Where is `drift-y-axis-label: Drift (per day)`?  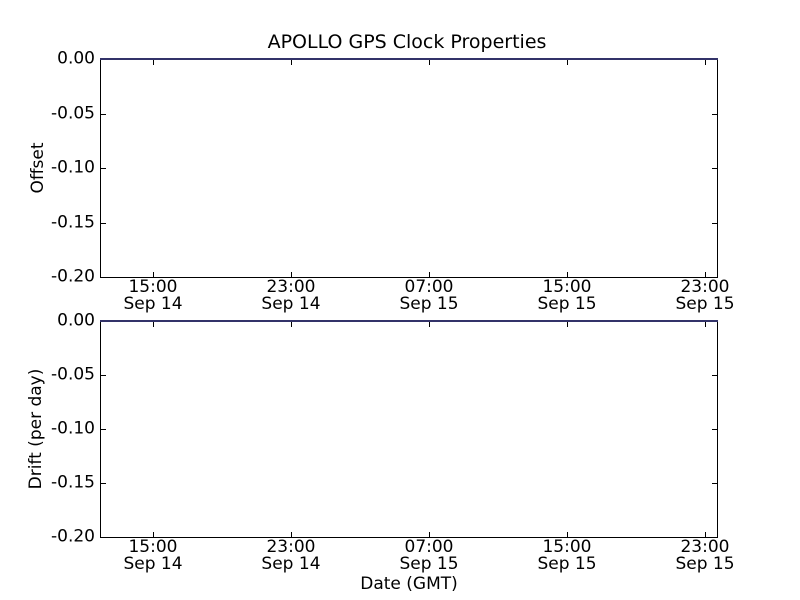
drift-y-axis-label: Drift (per day) is located at coordinates (36, 429).